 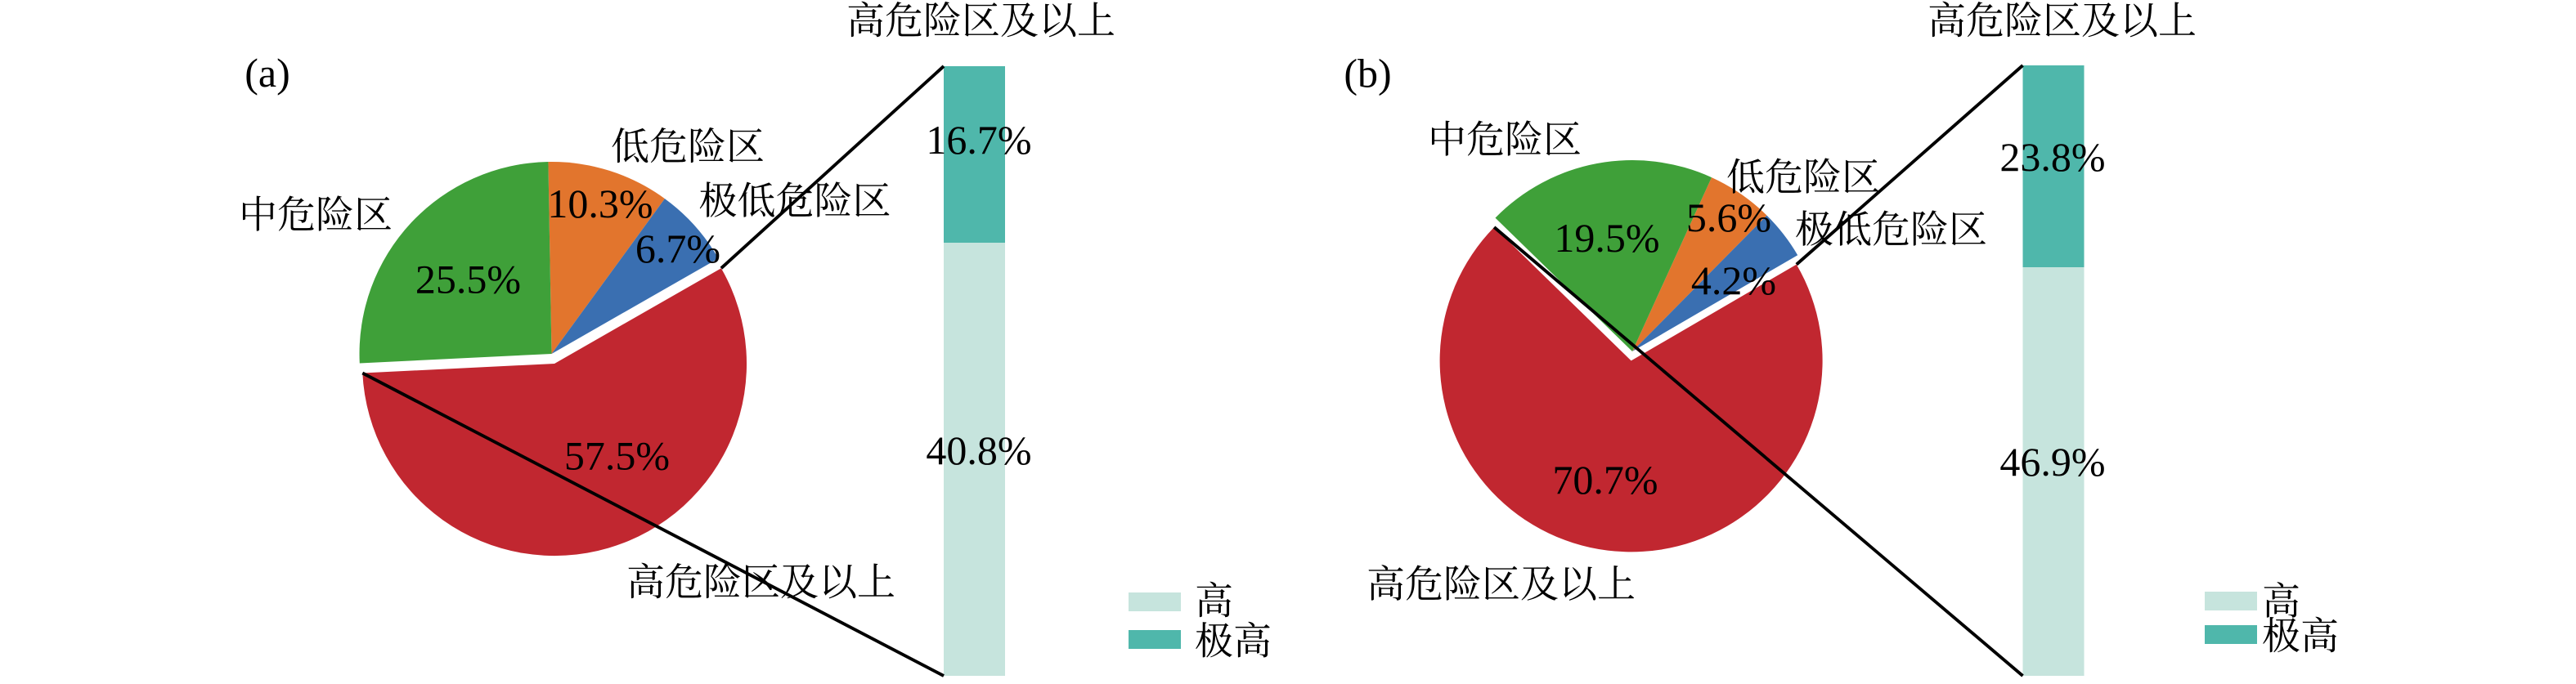 What do you see at coordinates (1734, 280) in the screenshot?
I see `svg-text: 4.2%` at bounding box center [1734, 280].